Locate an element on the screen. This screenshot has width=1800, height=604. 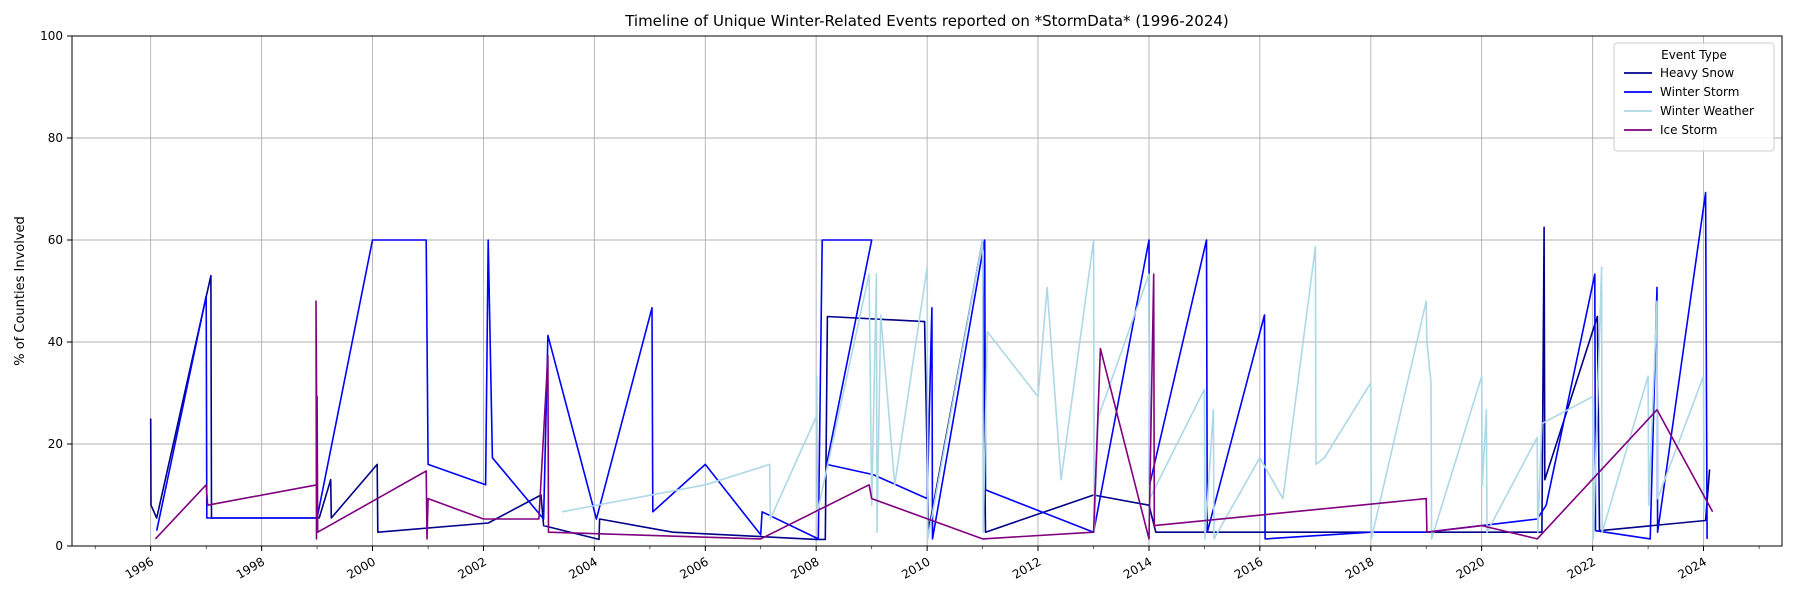
y-tick-label: 0 is located at coordinates (59, 546).